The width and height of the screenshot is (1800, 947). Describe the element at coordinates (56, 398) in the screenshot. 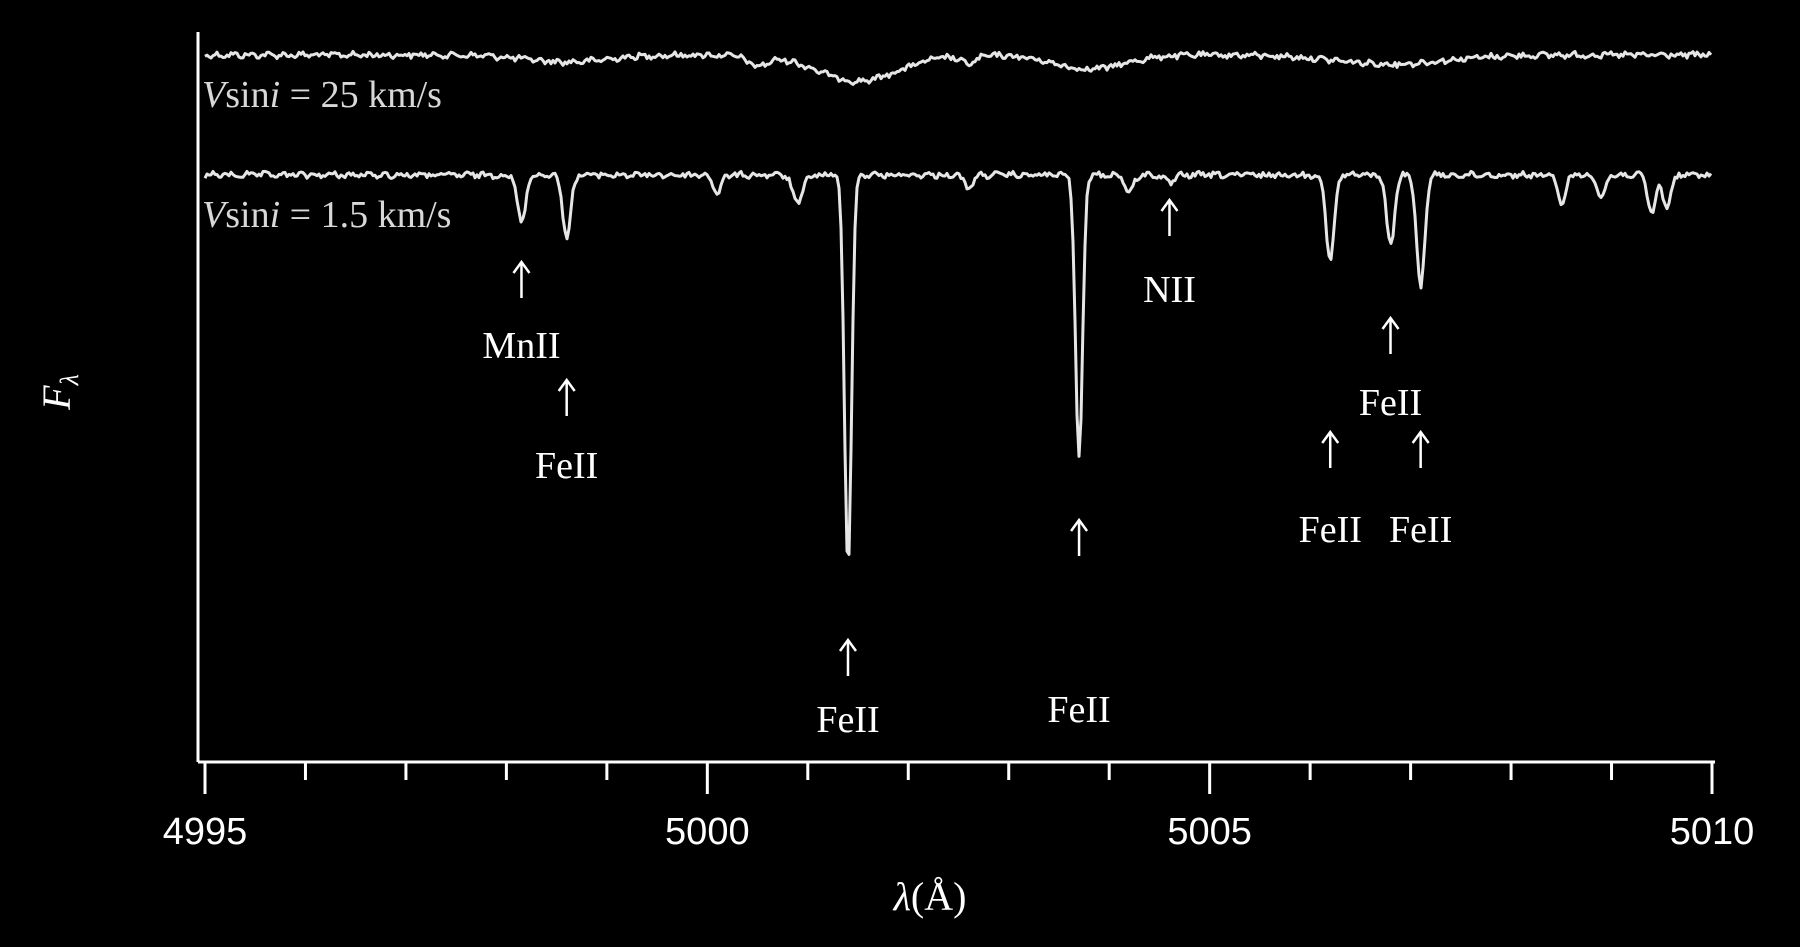

I see `y-axis-main: F` at that location.